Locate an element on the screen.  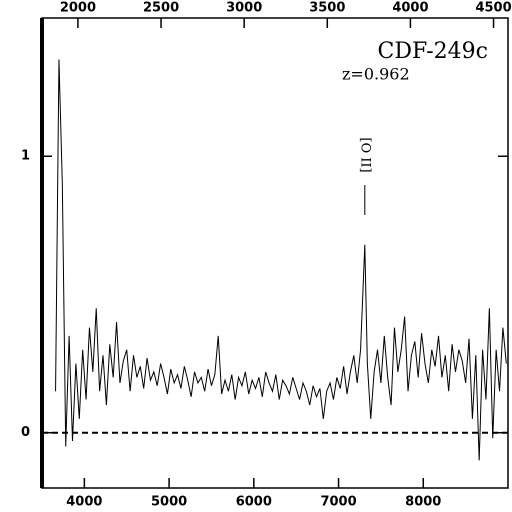
x2-tick-label: 2500 is located at coordinates (161, 8).